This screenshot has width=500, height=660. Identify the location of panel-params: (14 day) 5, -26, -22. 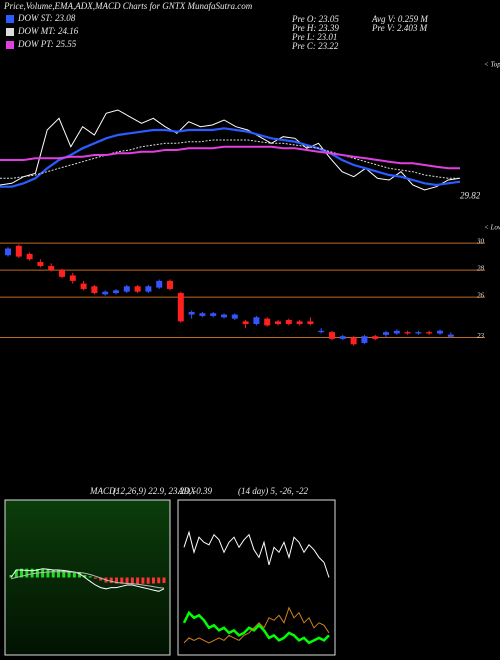
(273, 491).